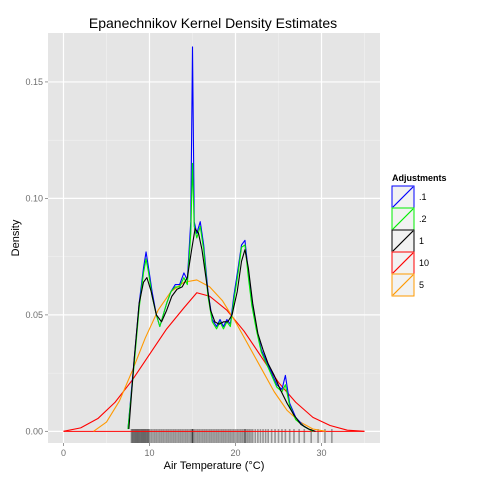 This screenshot has width=480, height=480. Describe the element at coordinates (421, 241) in the screenshot. I see `legend-label: 1` at that location.